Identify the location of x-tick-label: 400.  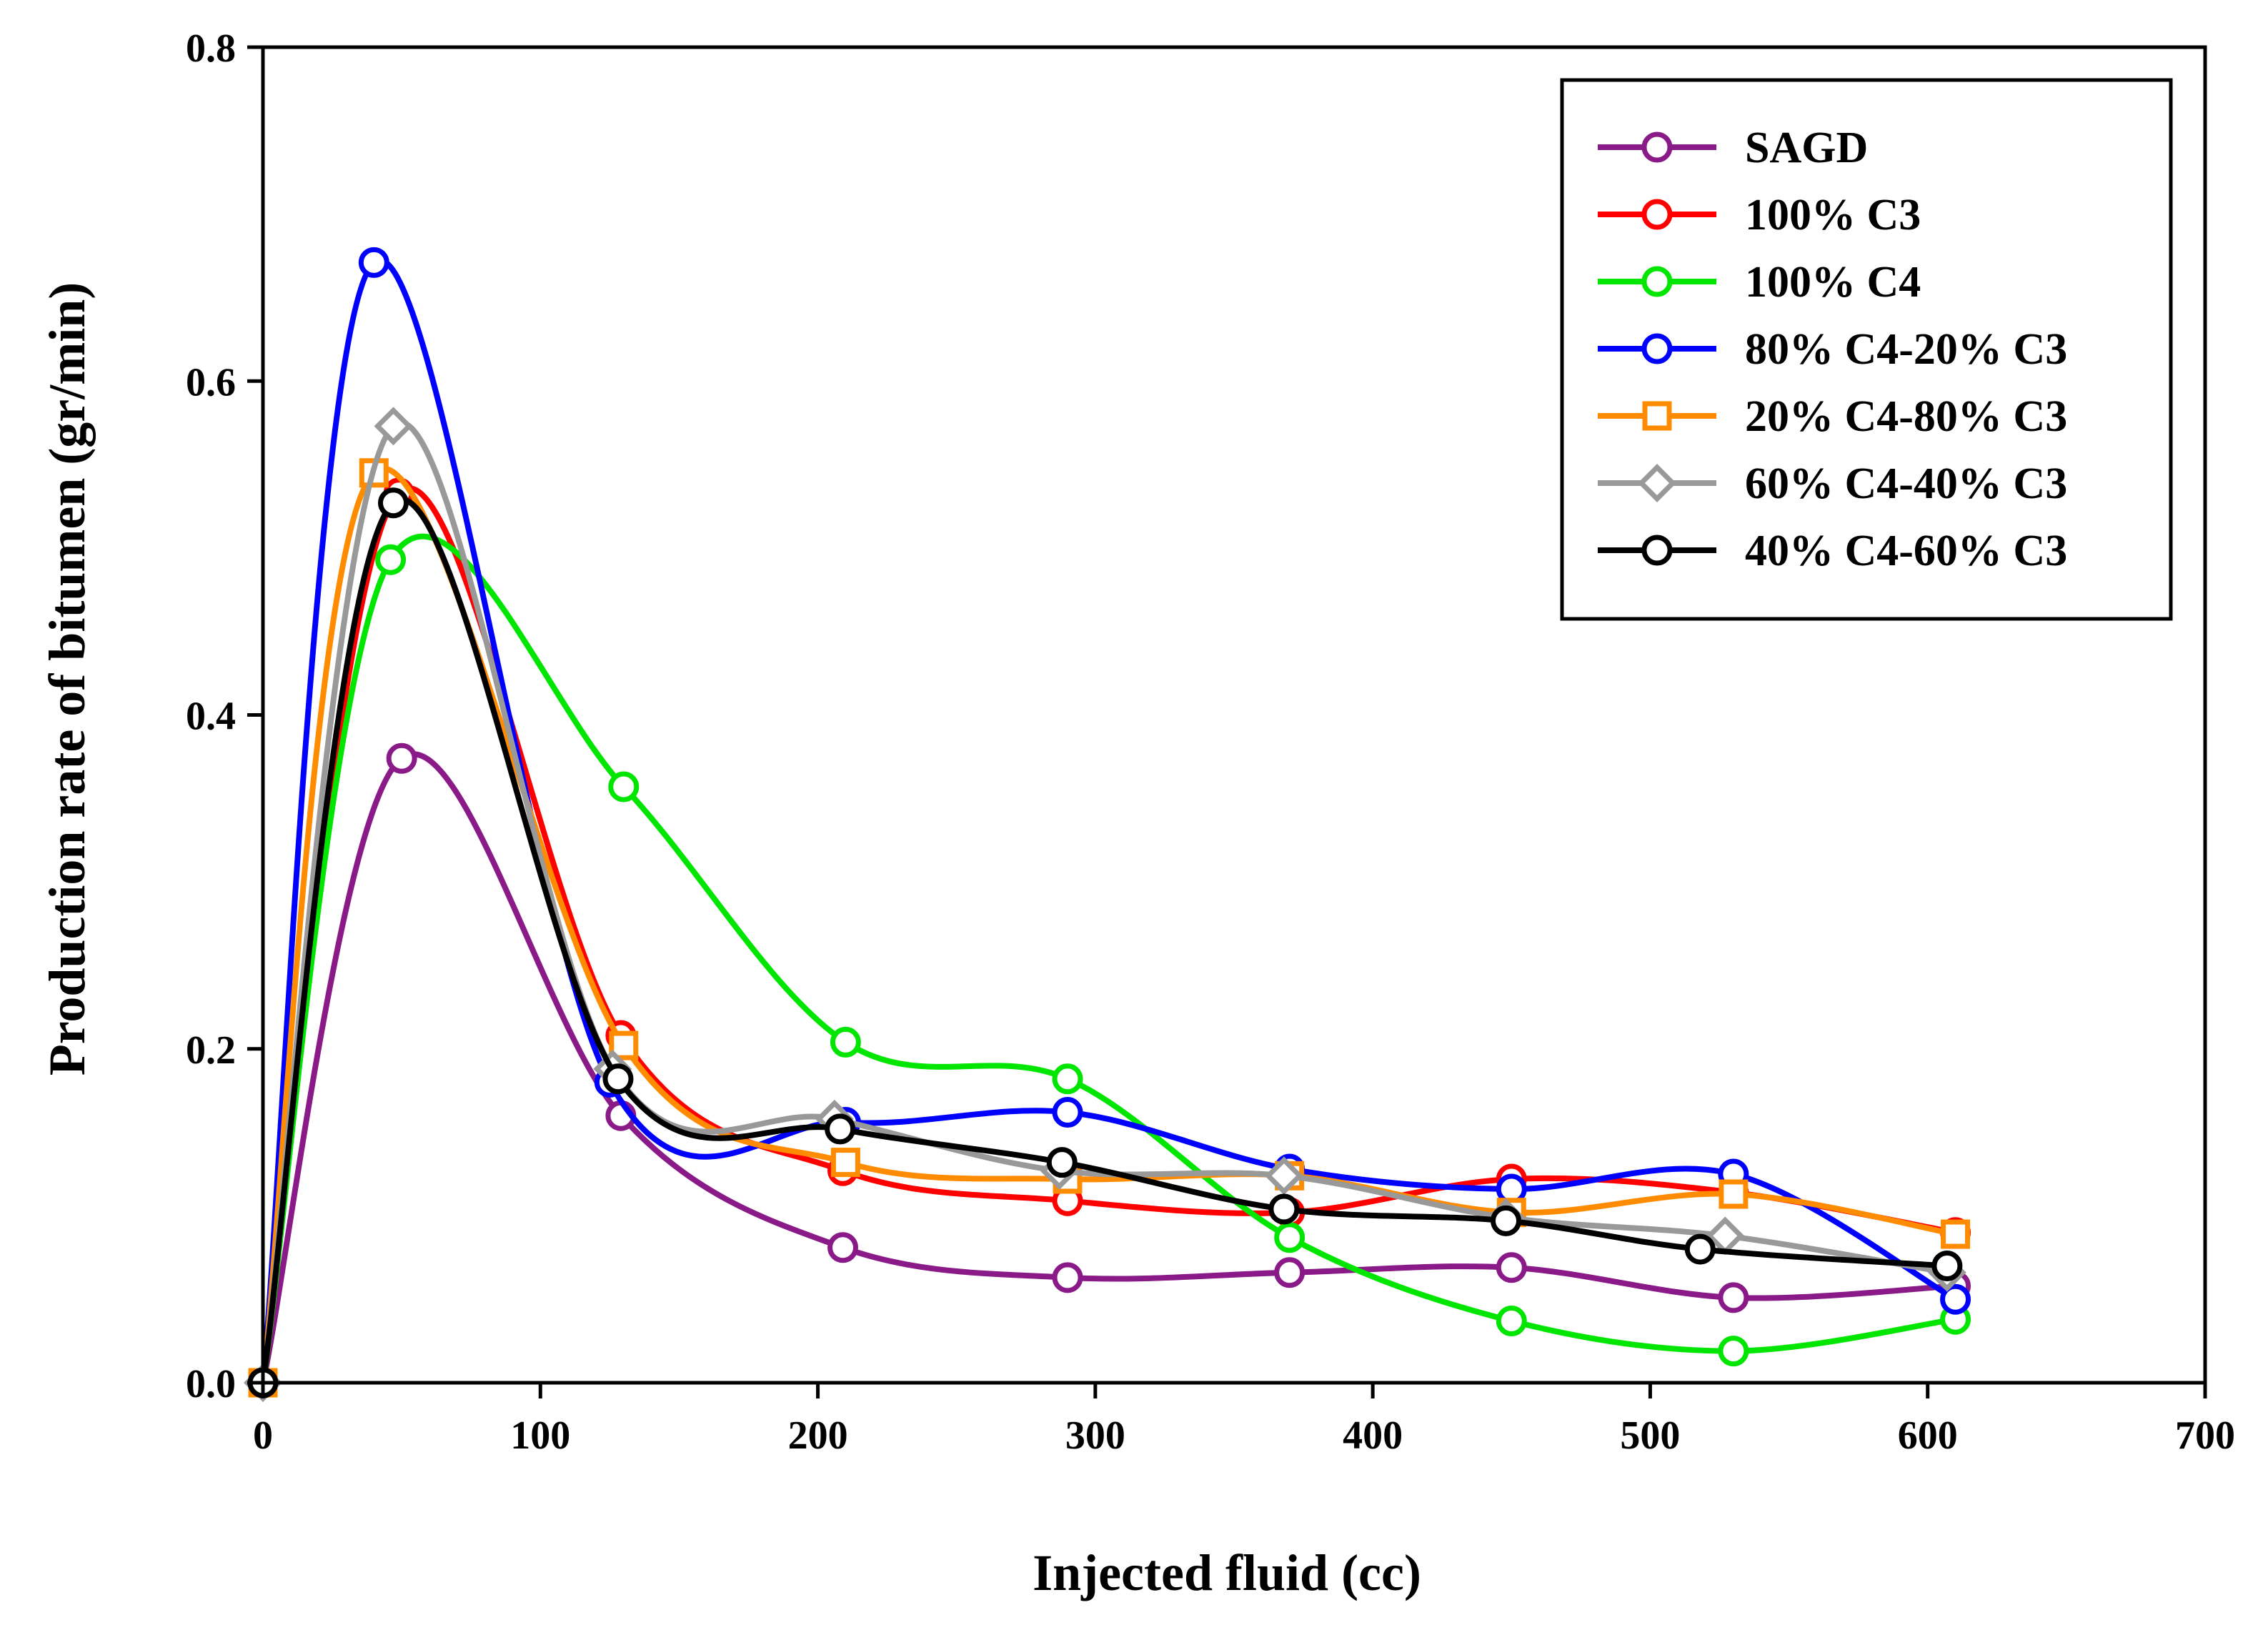
(1373, 1436).